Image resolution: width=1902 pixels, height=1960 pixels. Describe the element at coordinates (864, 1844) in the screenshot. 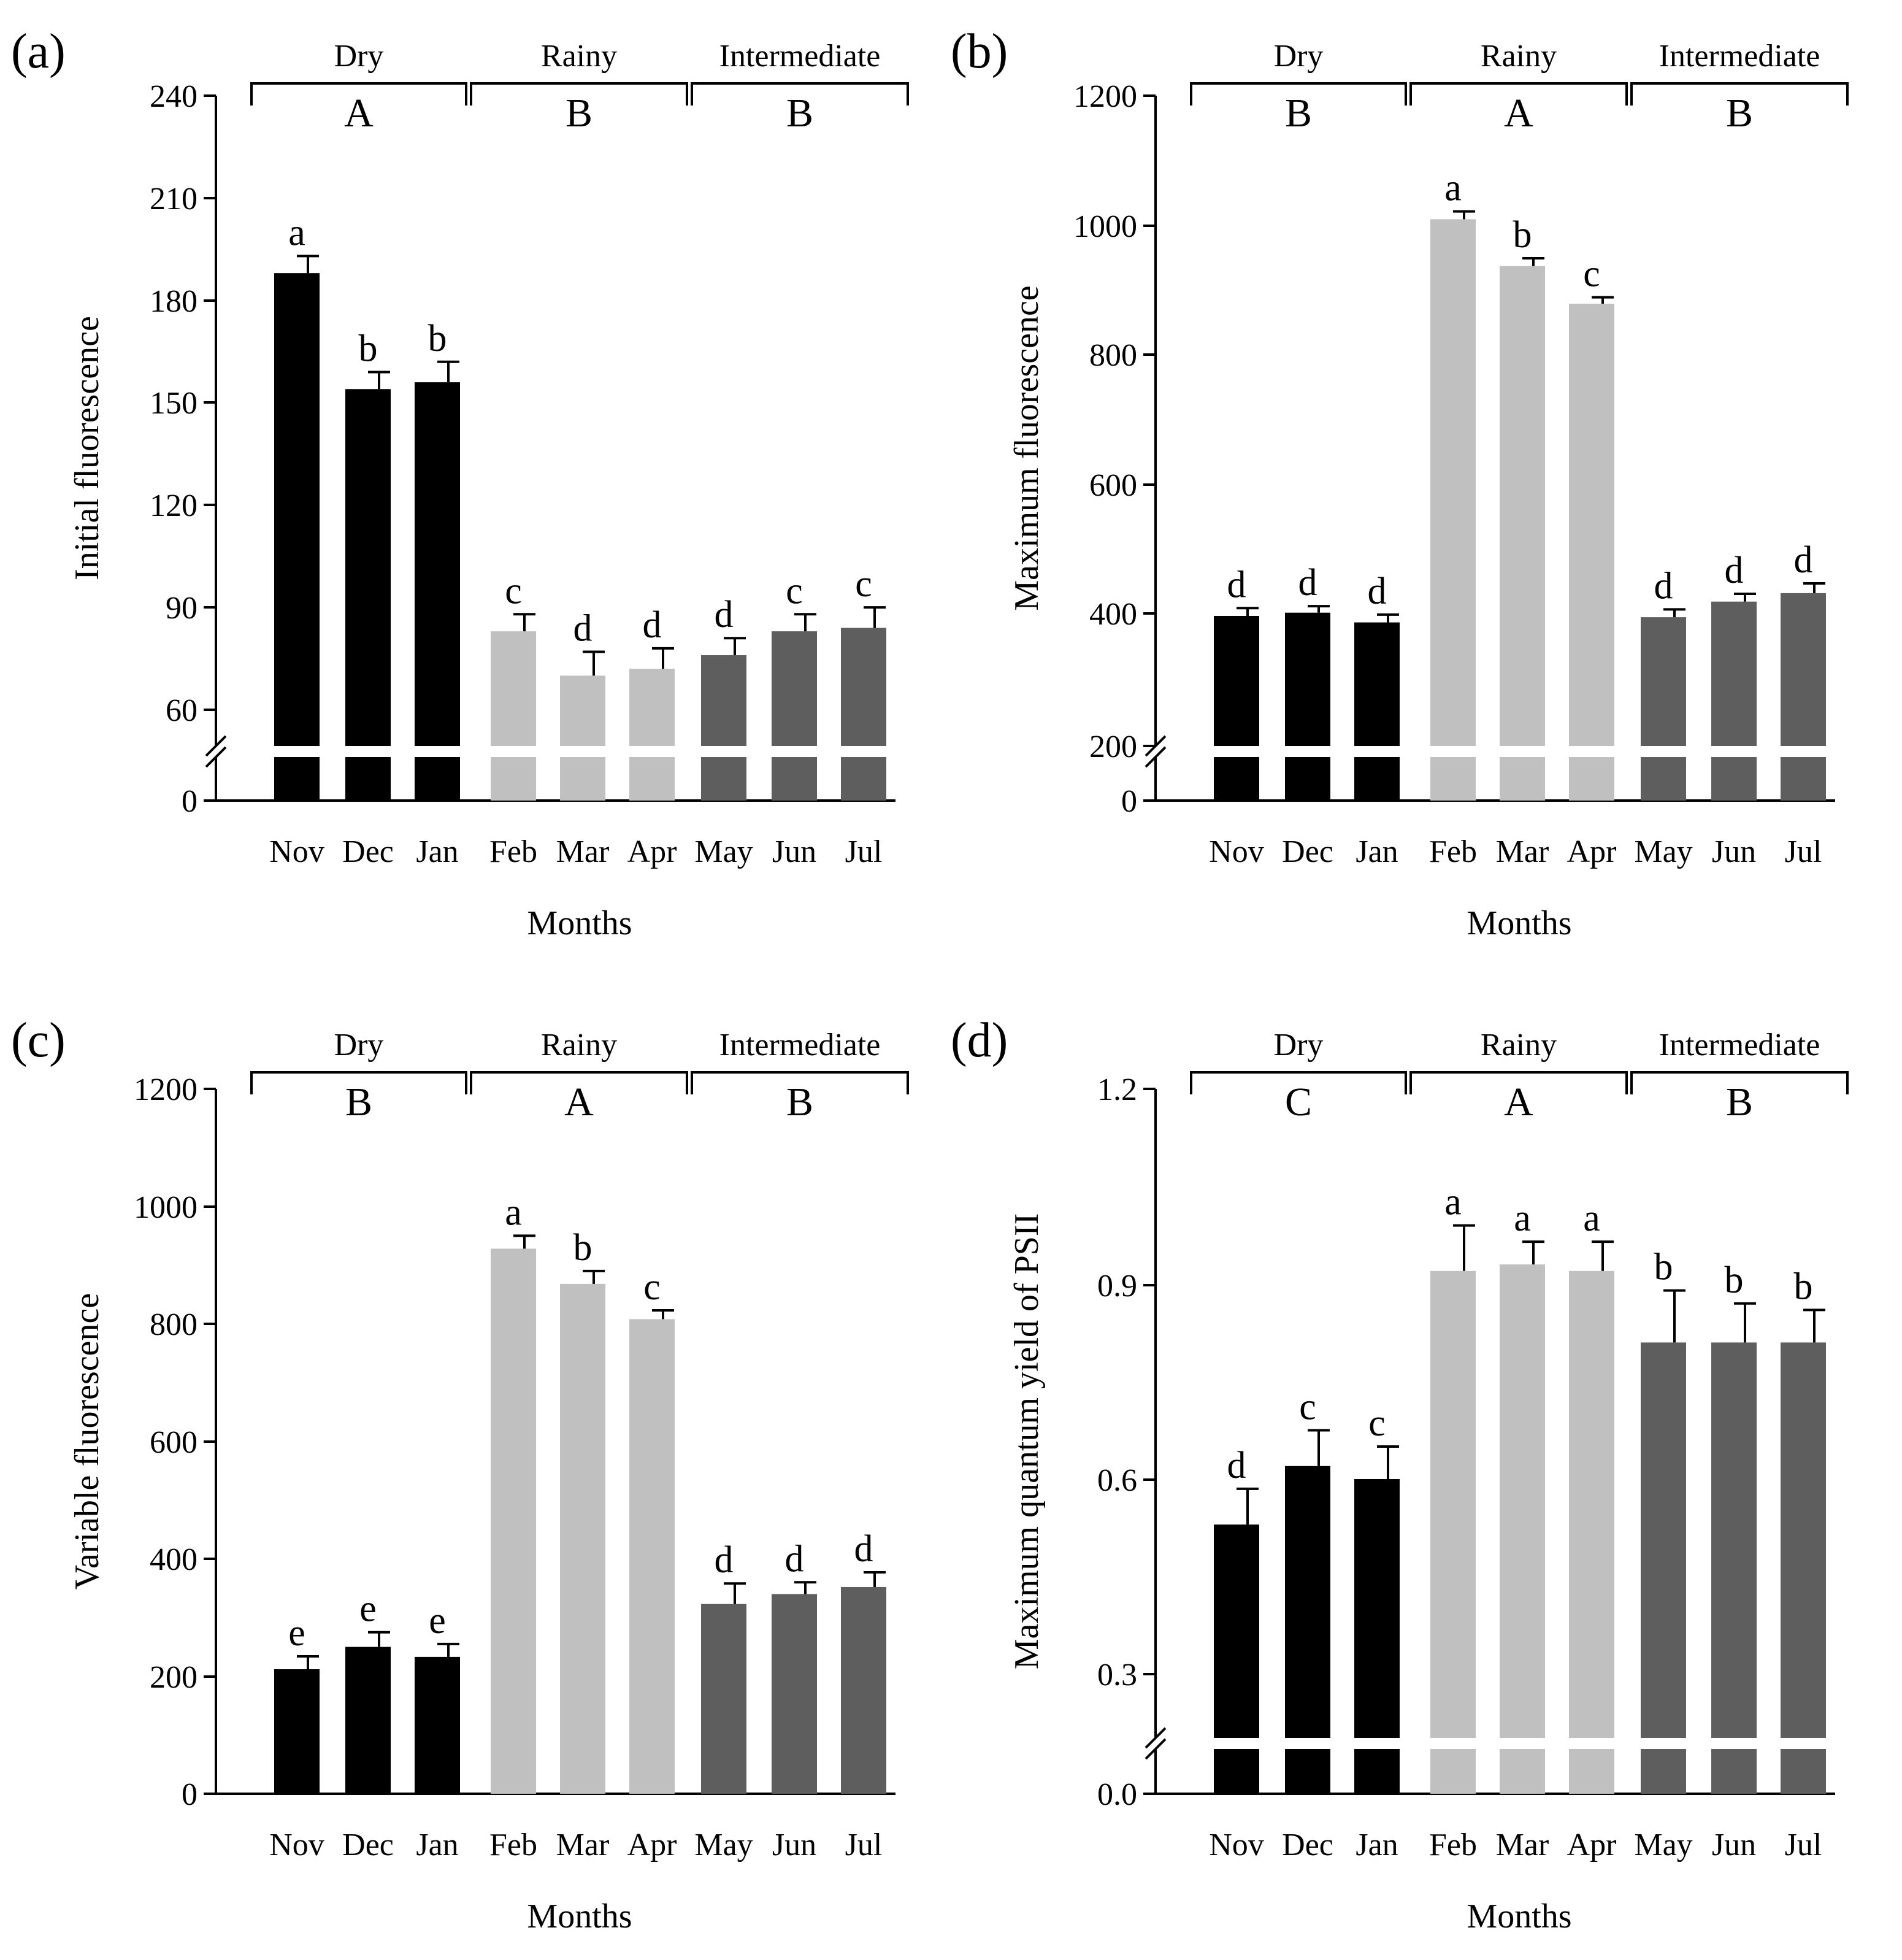

I see `x-tick-label: Jul` at that location.